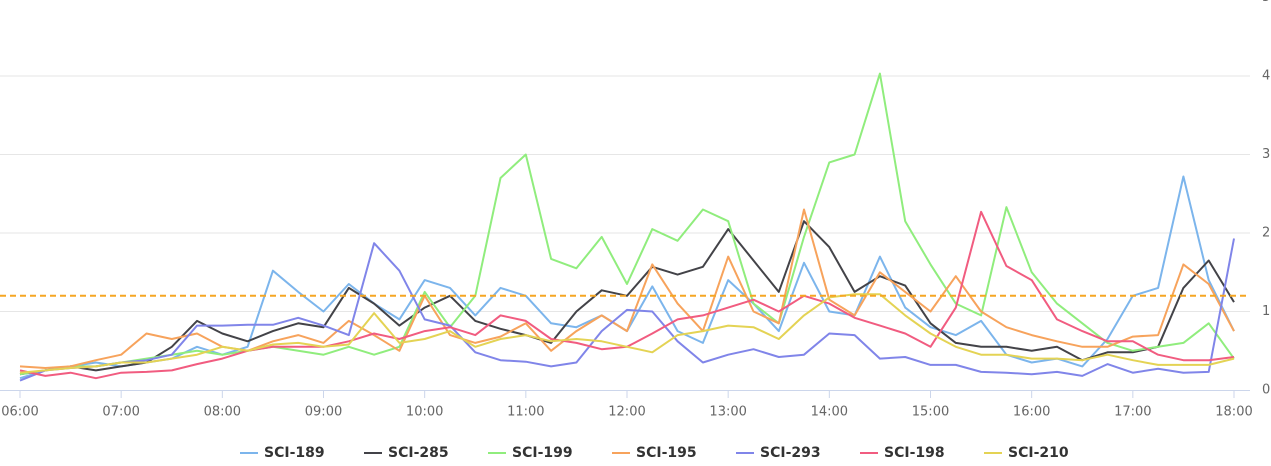  Describe the element at coordinates (1266, 311) in the screenshot. I see `y-tick-label: 1` at that location.